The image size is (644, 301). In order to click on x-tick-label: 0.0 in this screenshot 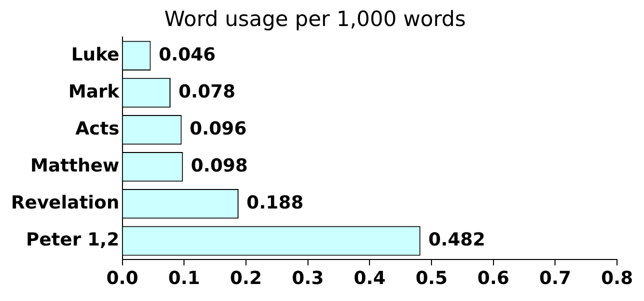, I will do `click(122, 278)`.